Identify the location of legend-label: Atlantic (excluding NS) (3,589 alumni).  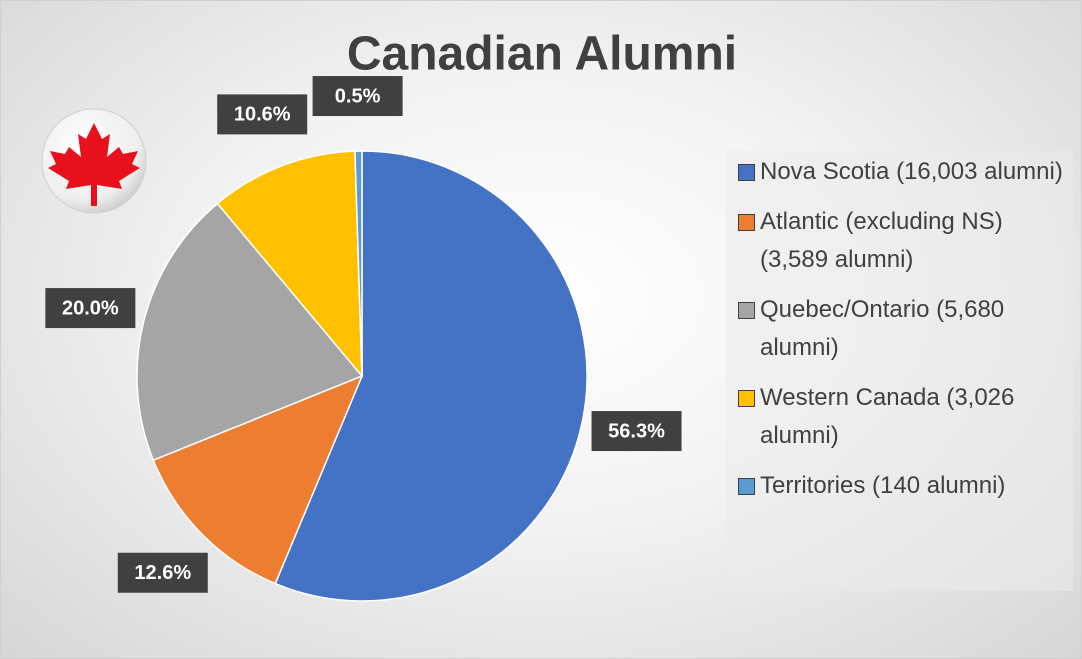
(881, 240).